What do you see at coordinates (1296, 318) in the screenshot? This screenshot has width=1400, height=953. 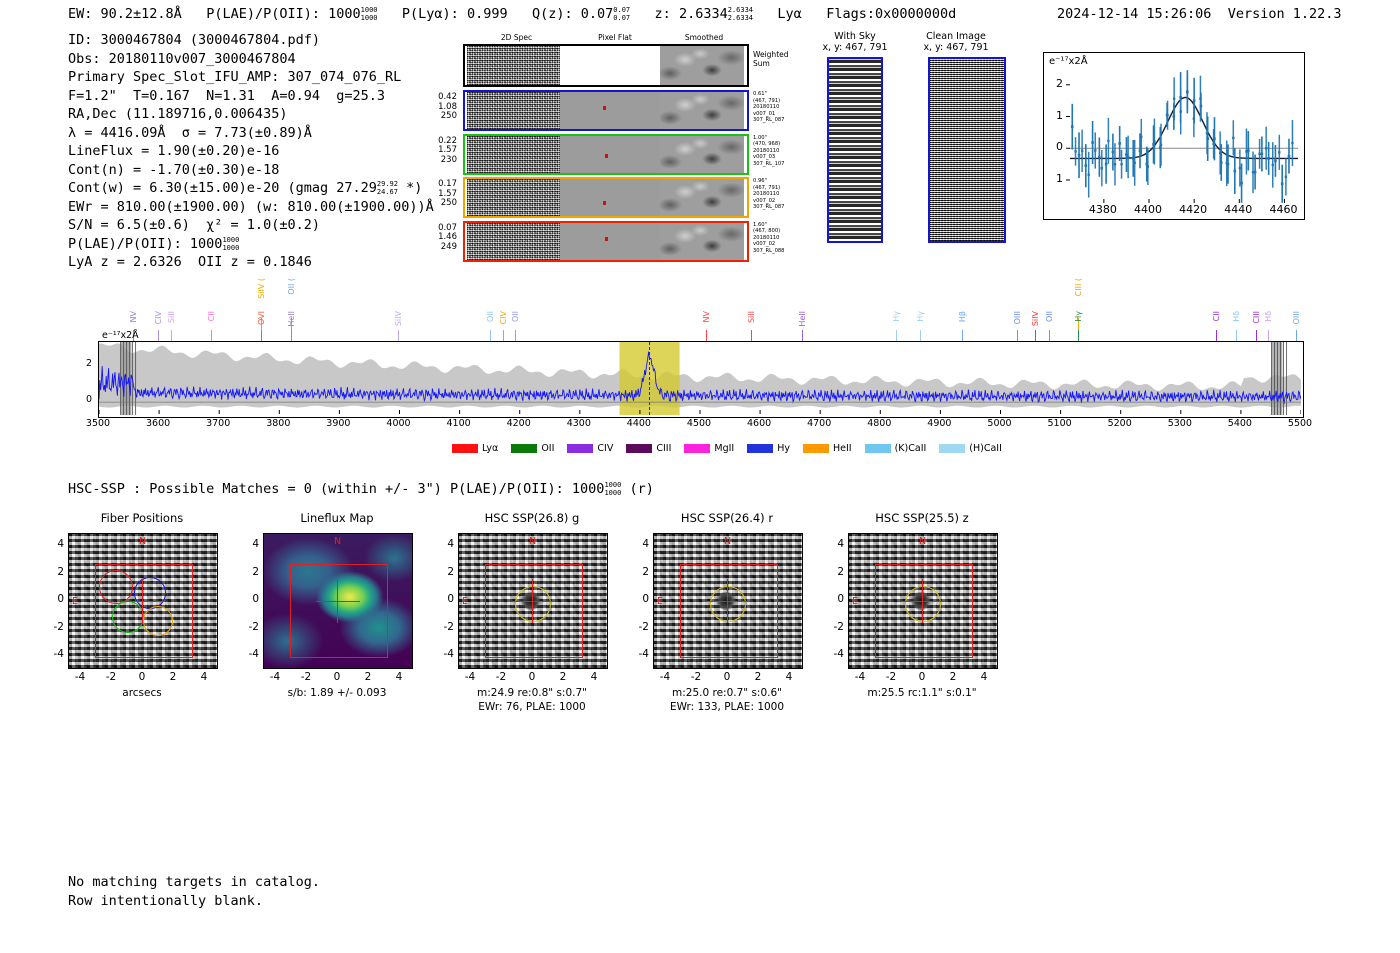 I see `spectrum-line-label: OIII` at bounding box center [1296, 318].